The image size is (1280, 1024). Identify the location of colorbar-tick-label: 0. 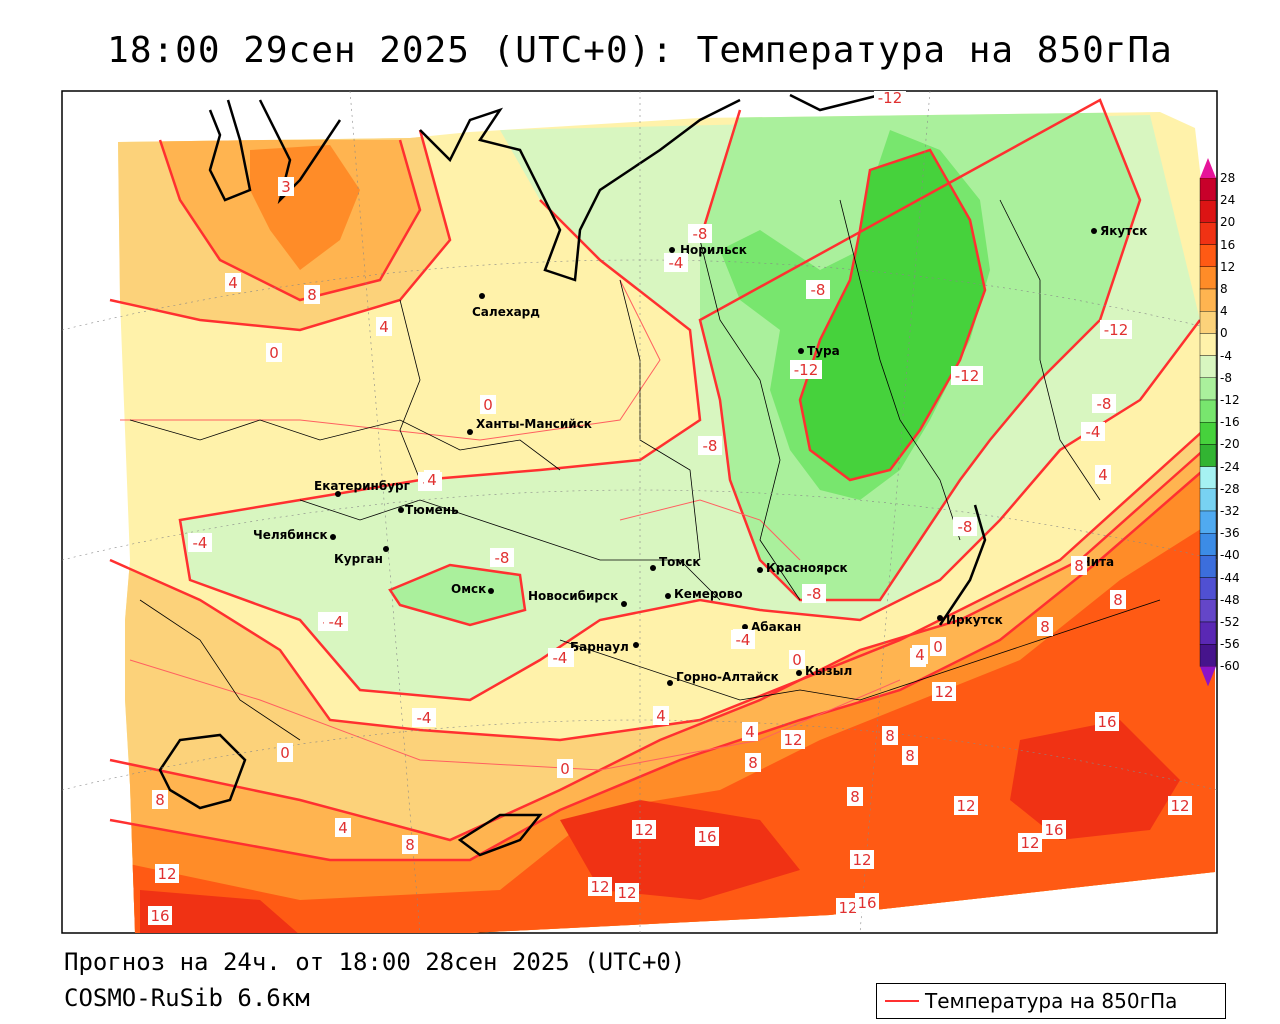
(1224, 333).